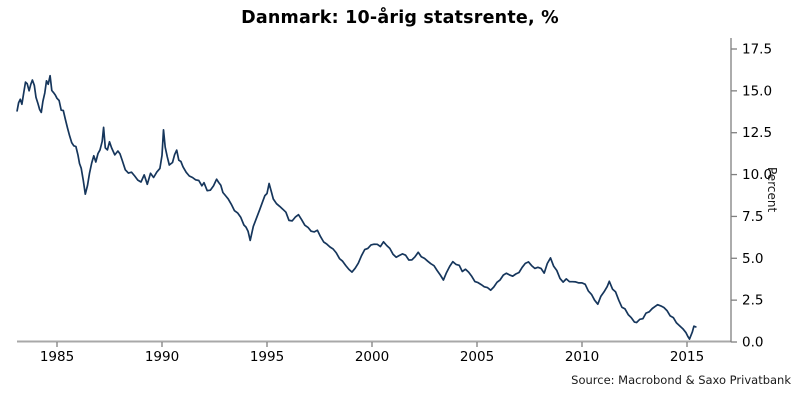  Describe the element at coordinates (757, 175) in the screenshot. I see `y-tick-label: 10.0` at that location.